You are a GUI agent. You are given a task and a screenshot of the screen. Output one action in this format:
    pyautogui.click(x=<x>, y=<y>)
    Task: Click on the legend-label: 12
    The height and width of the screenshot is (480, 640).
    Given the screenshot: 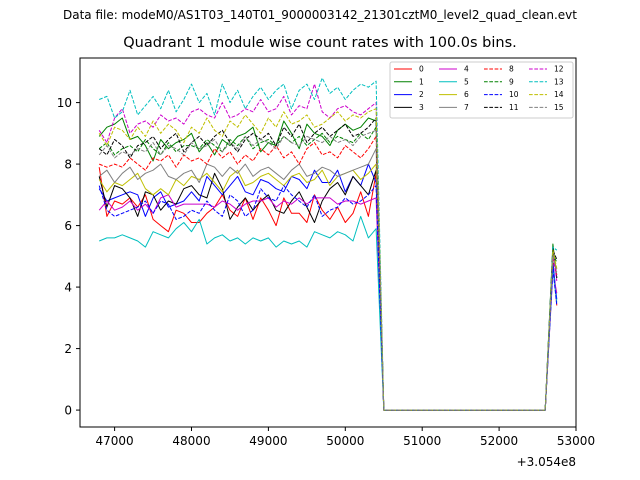 What is the action you would take?
    pyautogui.click(x=559, y=69)
    